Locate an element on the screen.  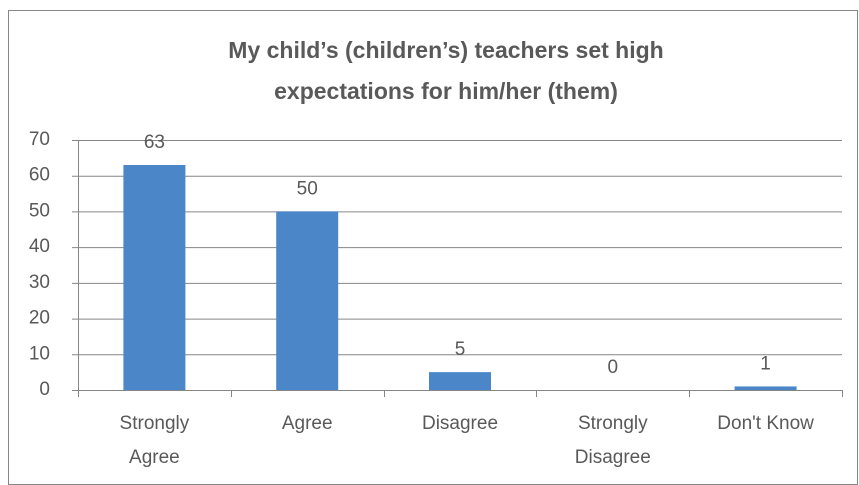
y-tick-label: 60 is located at coordinates (39, 175).